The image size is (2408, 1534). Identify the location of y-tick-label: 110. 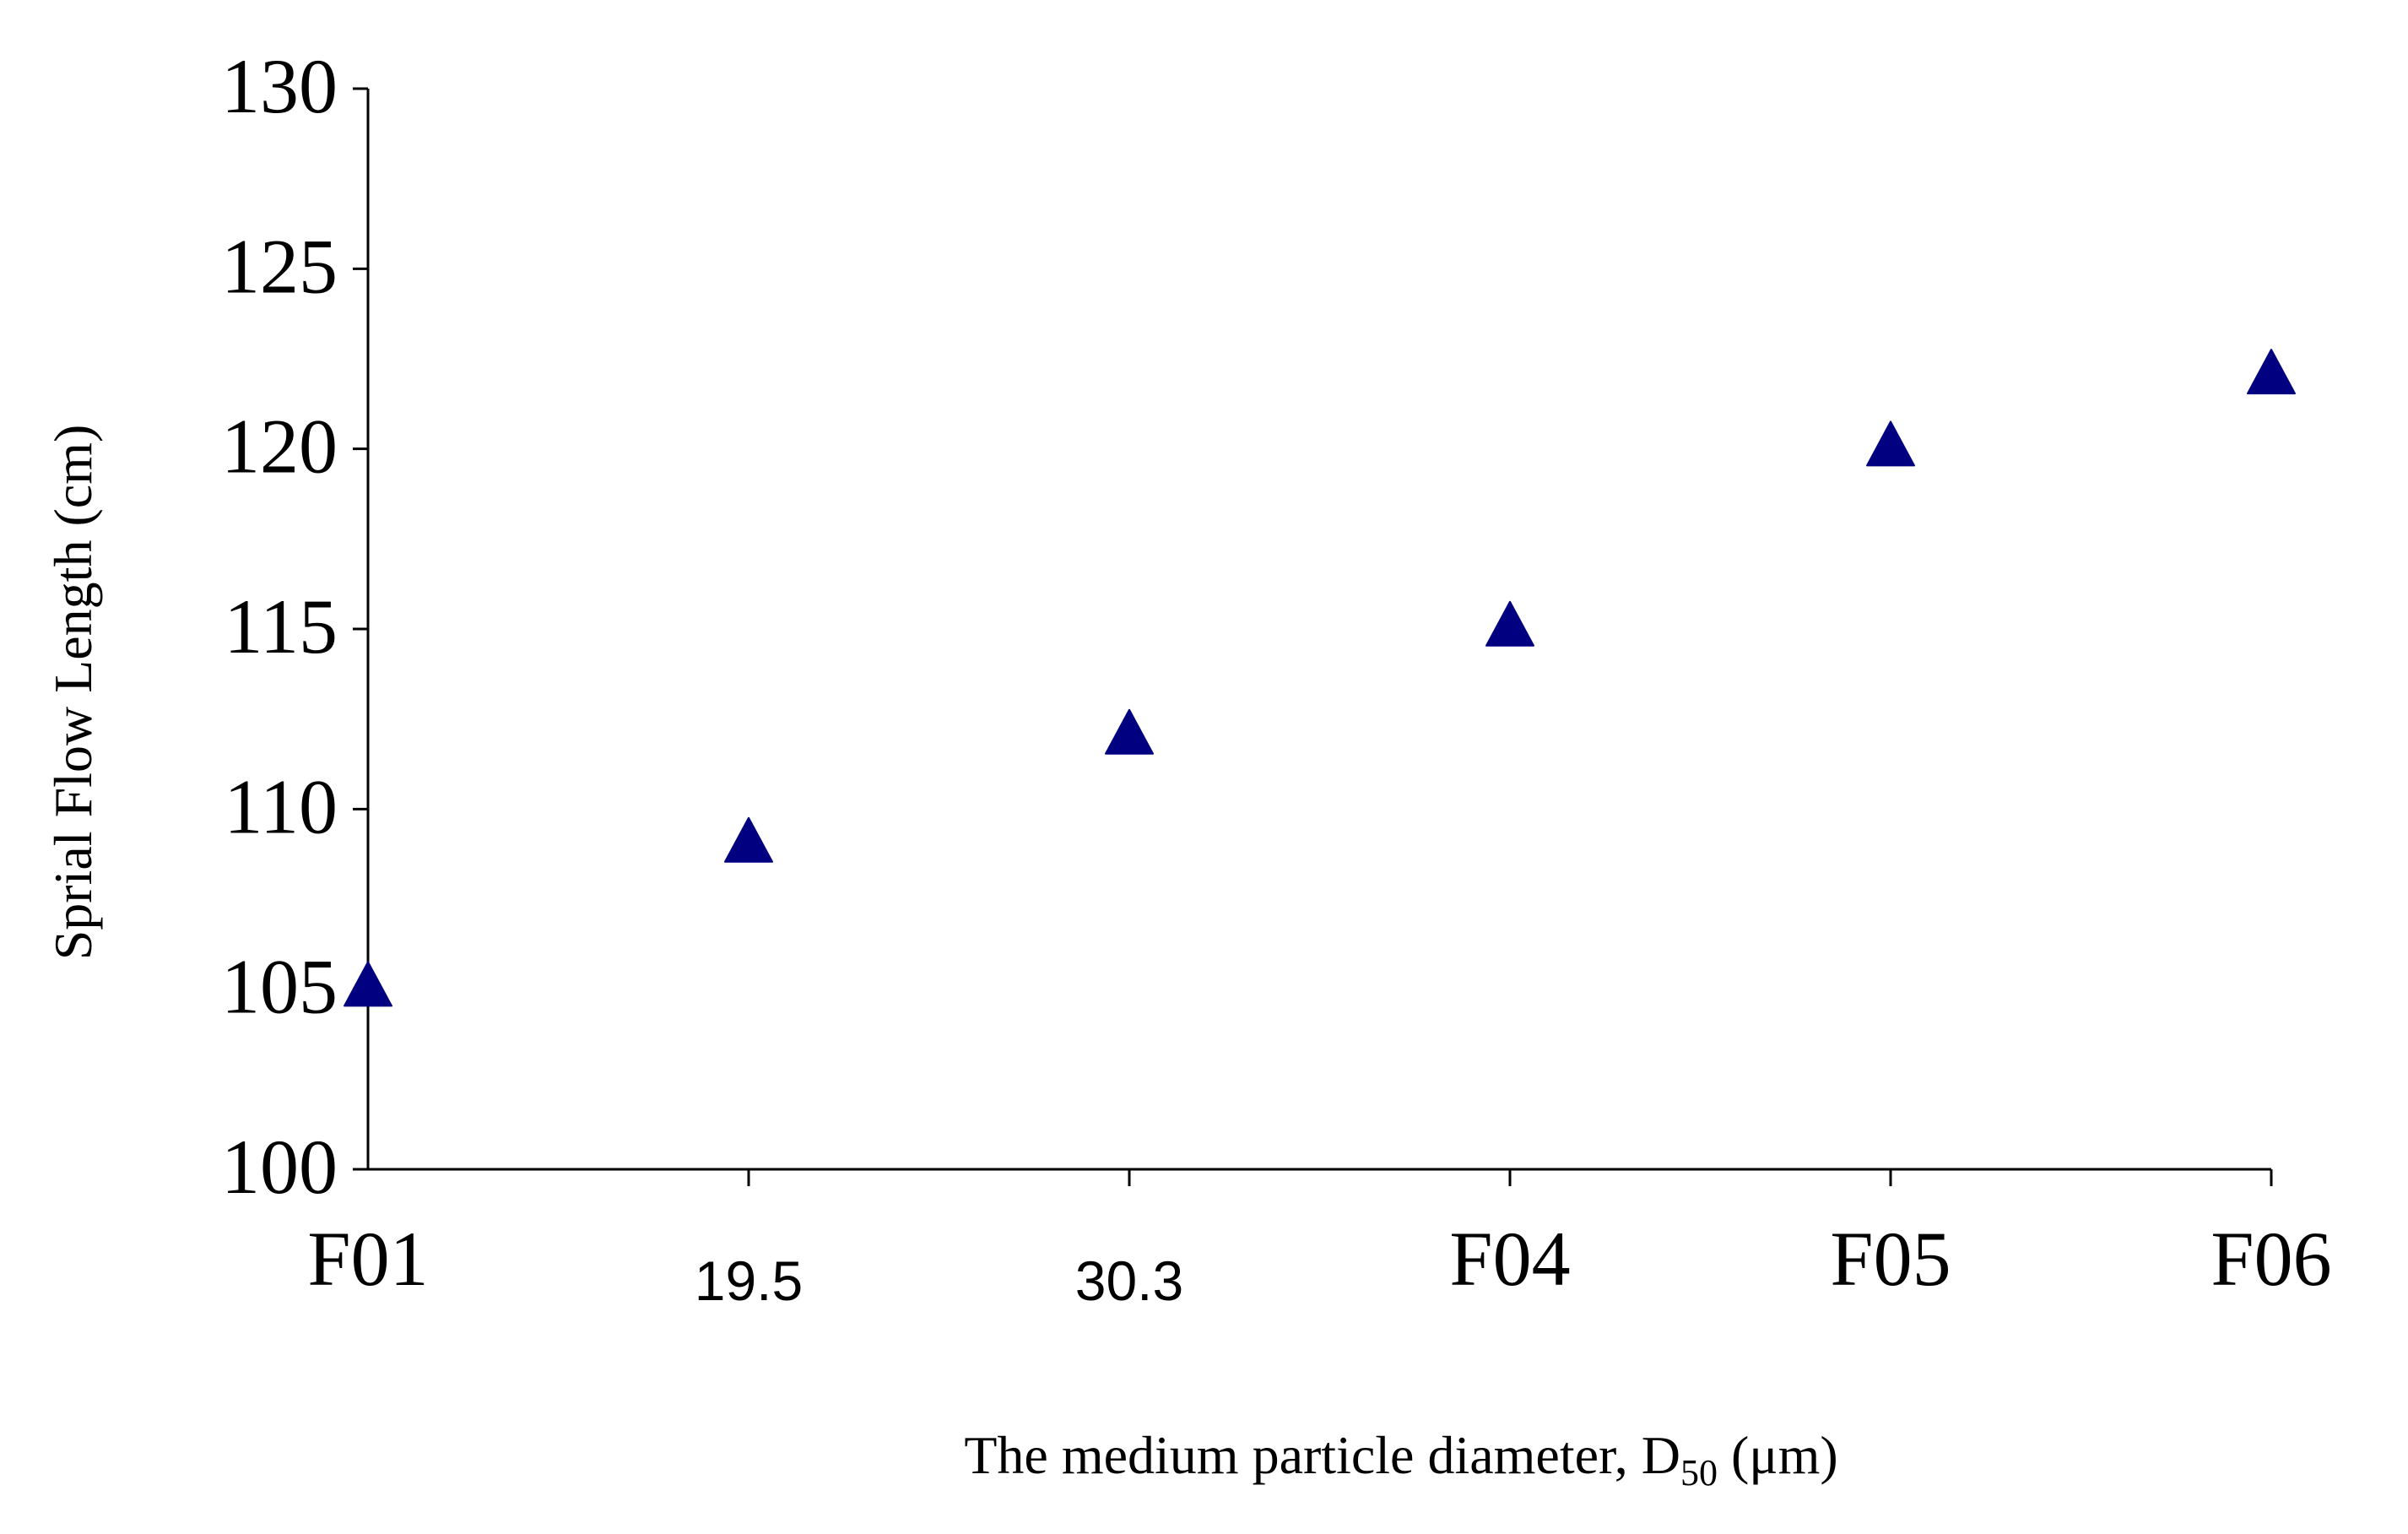
(281, 806).